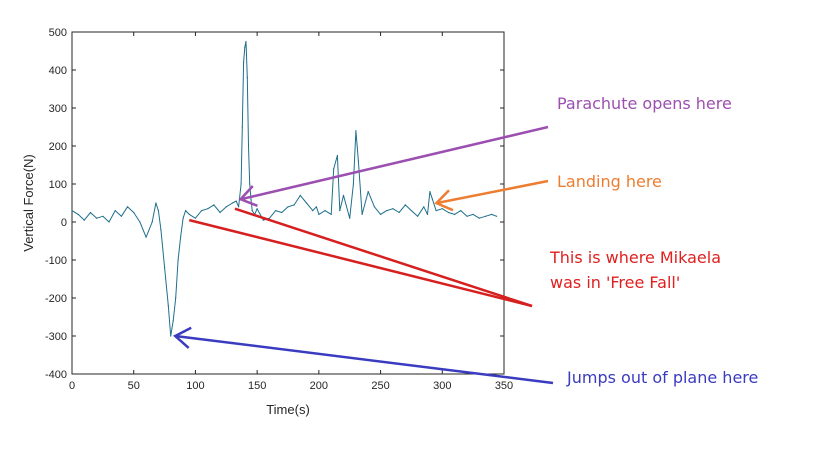  I want to click on x-axis-title: Time(s), so click(288, 409).